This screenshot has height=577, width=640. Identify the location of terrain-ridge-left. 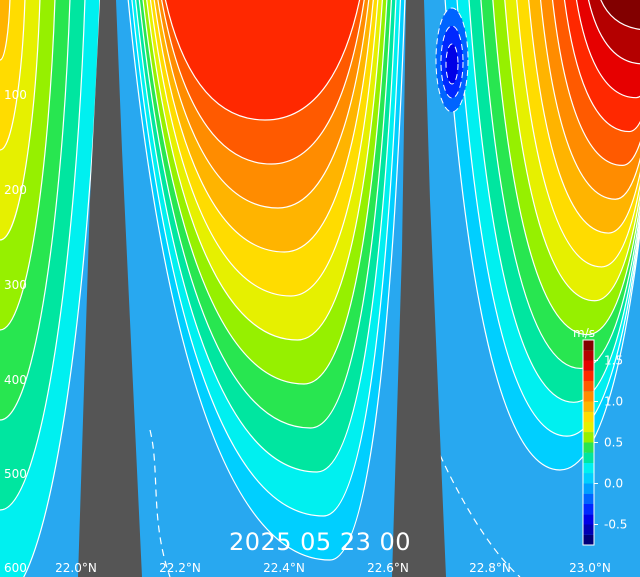
(110, 288).